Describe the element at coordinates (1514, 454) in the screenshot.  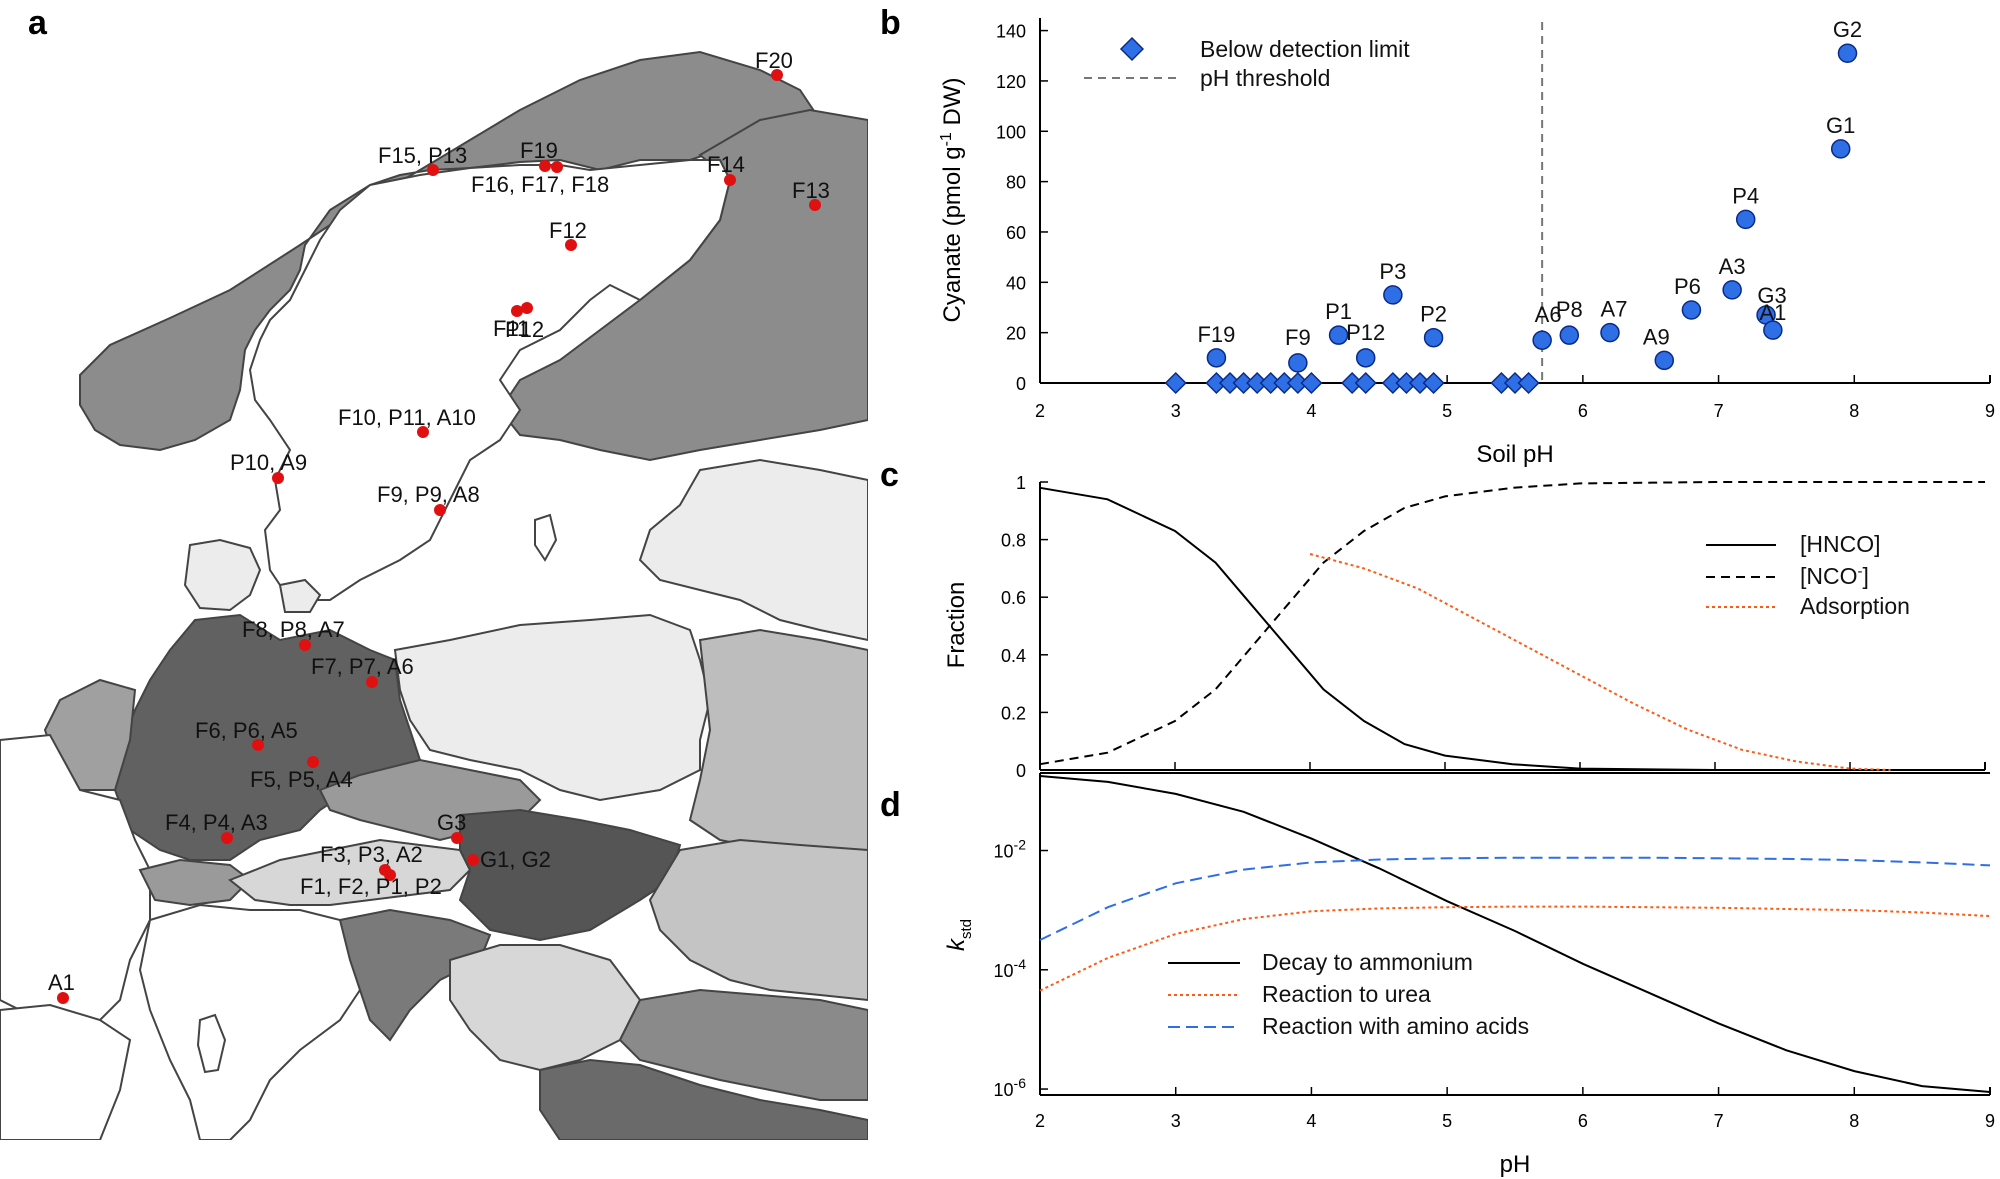
I see `x-axis-title: Soil pH` at that location.